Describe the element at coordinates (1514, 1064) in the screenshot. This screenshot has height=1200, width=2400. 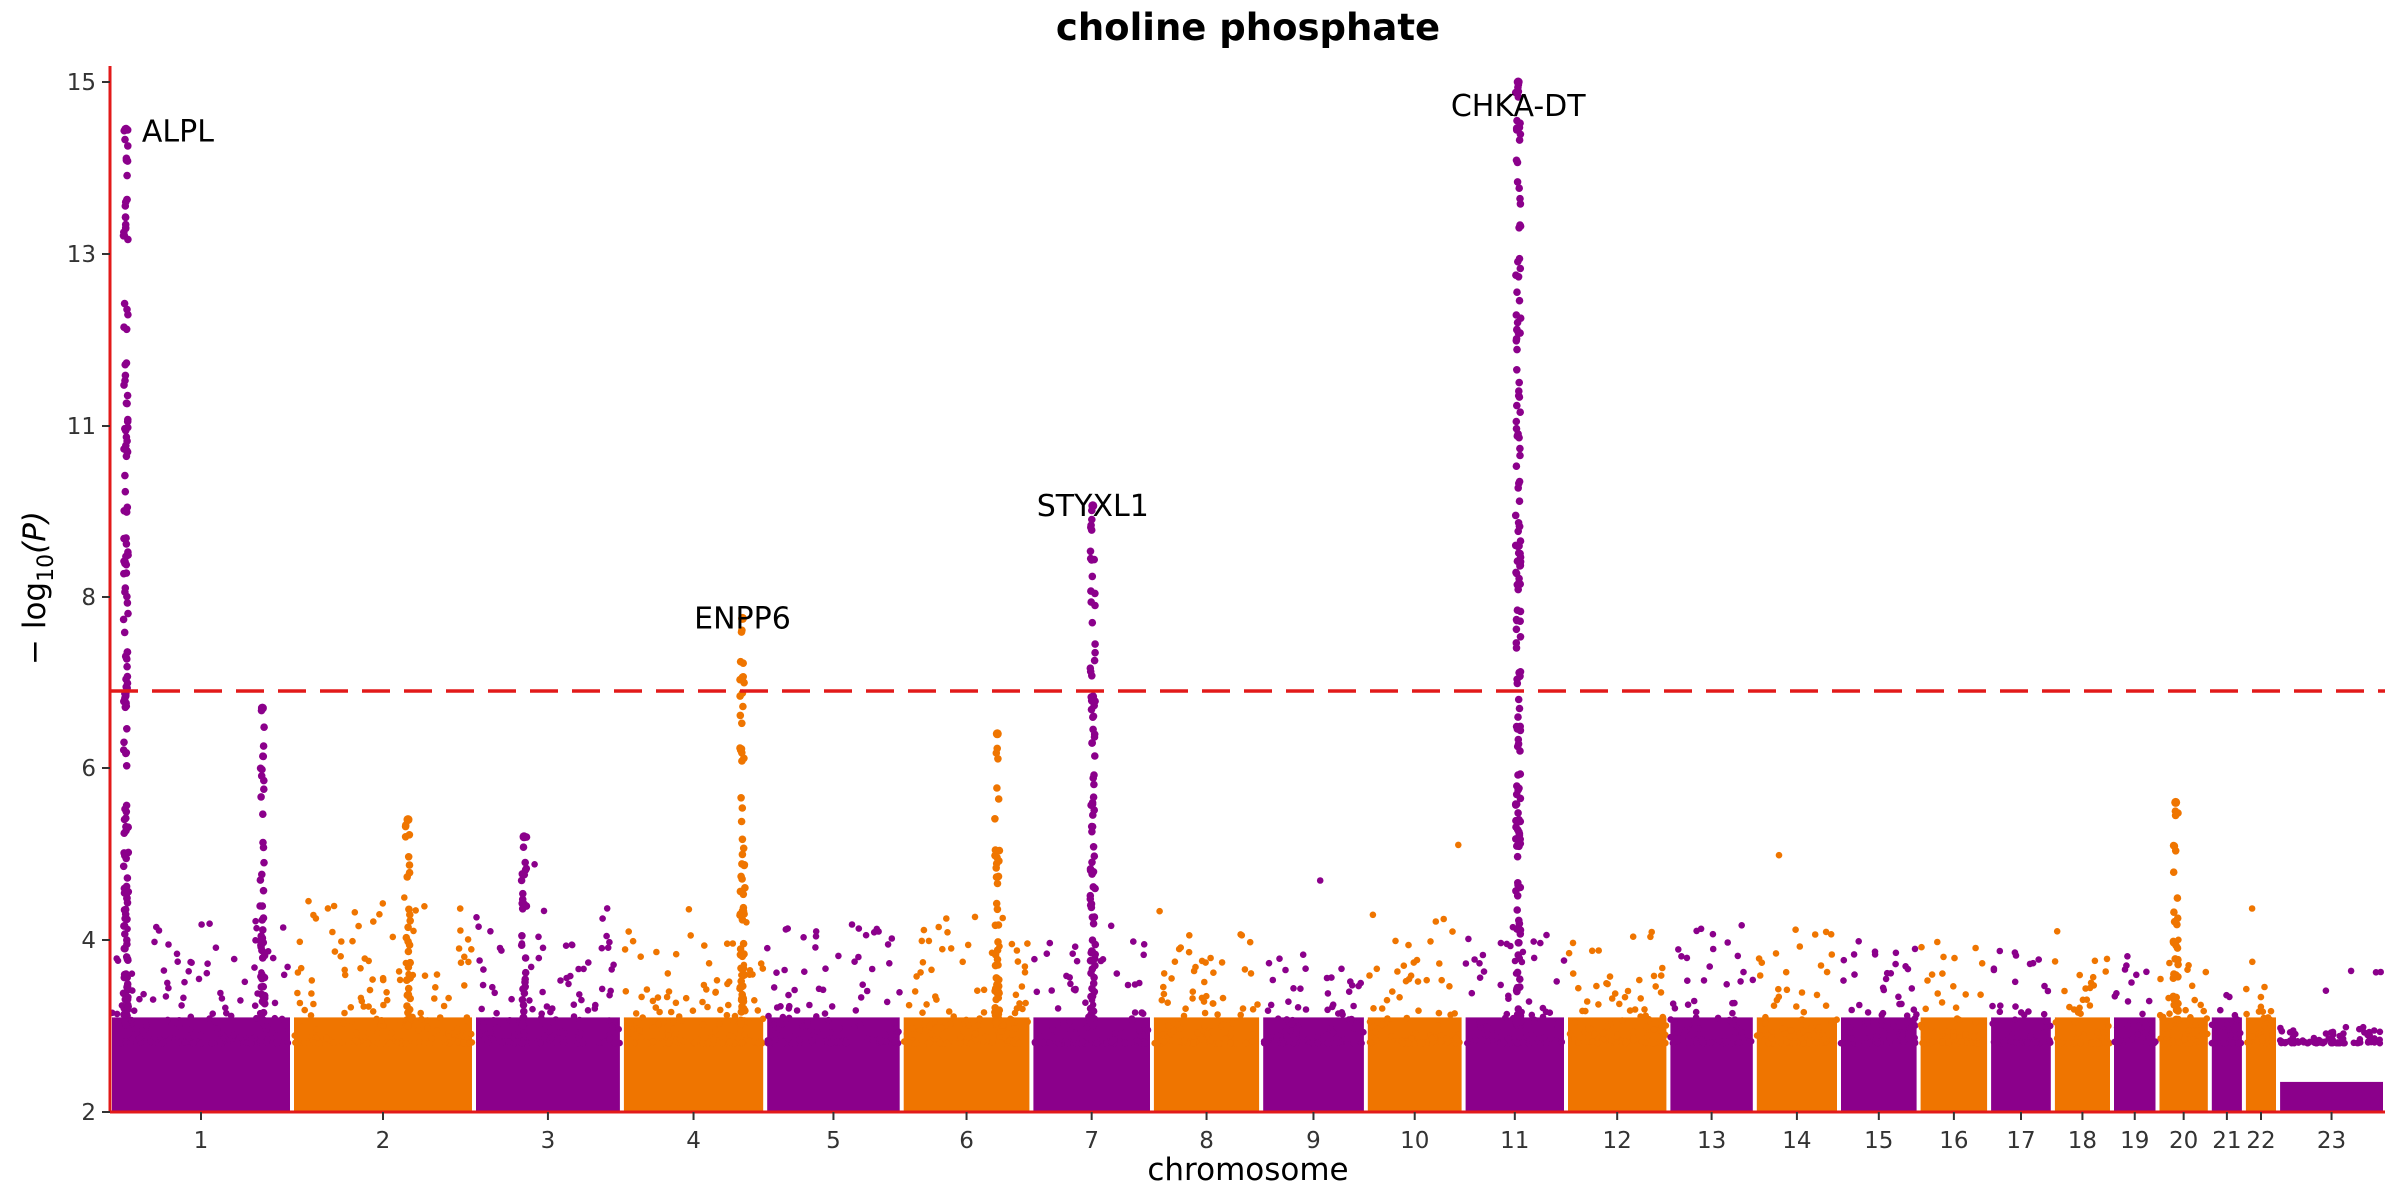
I see `snp-density-band` at that location.